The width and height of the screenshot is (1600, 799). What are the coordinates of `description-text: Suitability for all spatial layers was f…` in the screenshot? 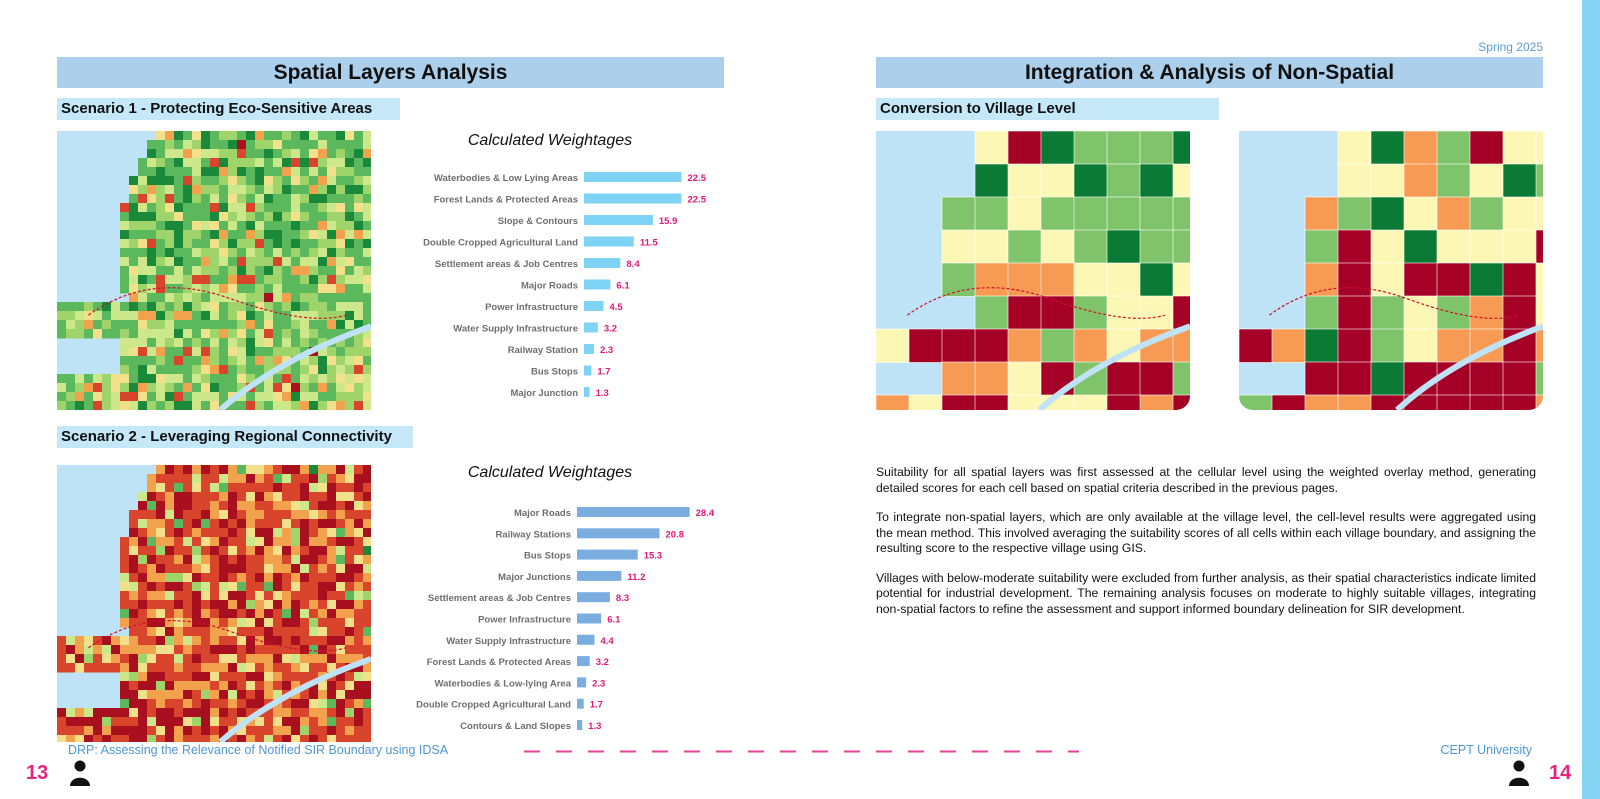 It's located at (1206, 548).